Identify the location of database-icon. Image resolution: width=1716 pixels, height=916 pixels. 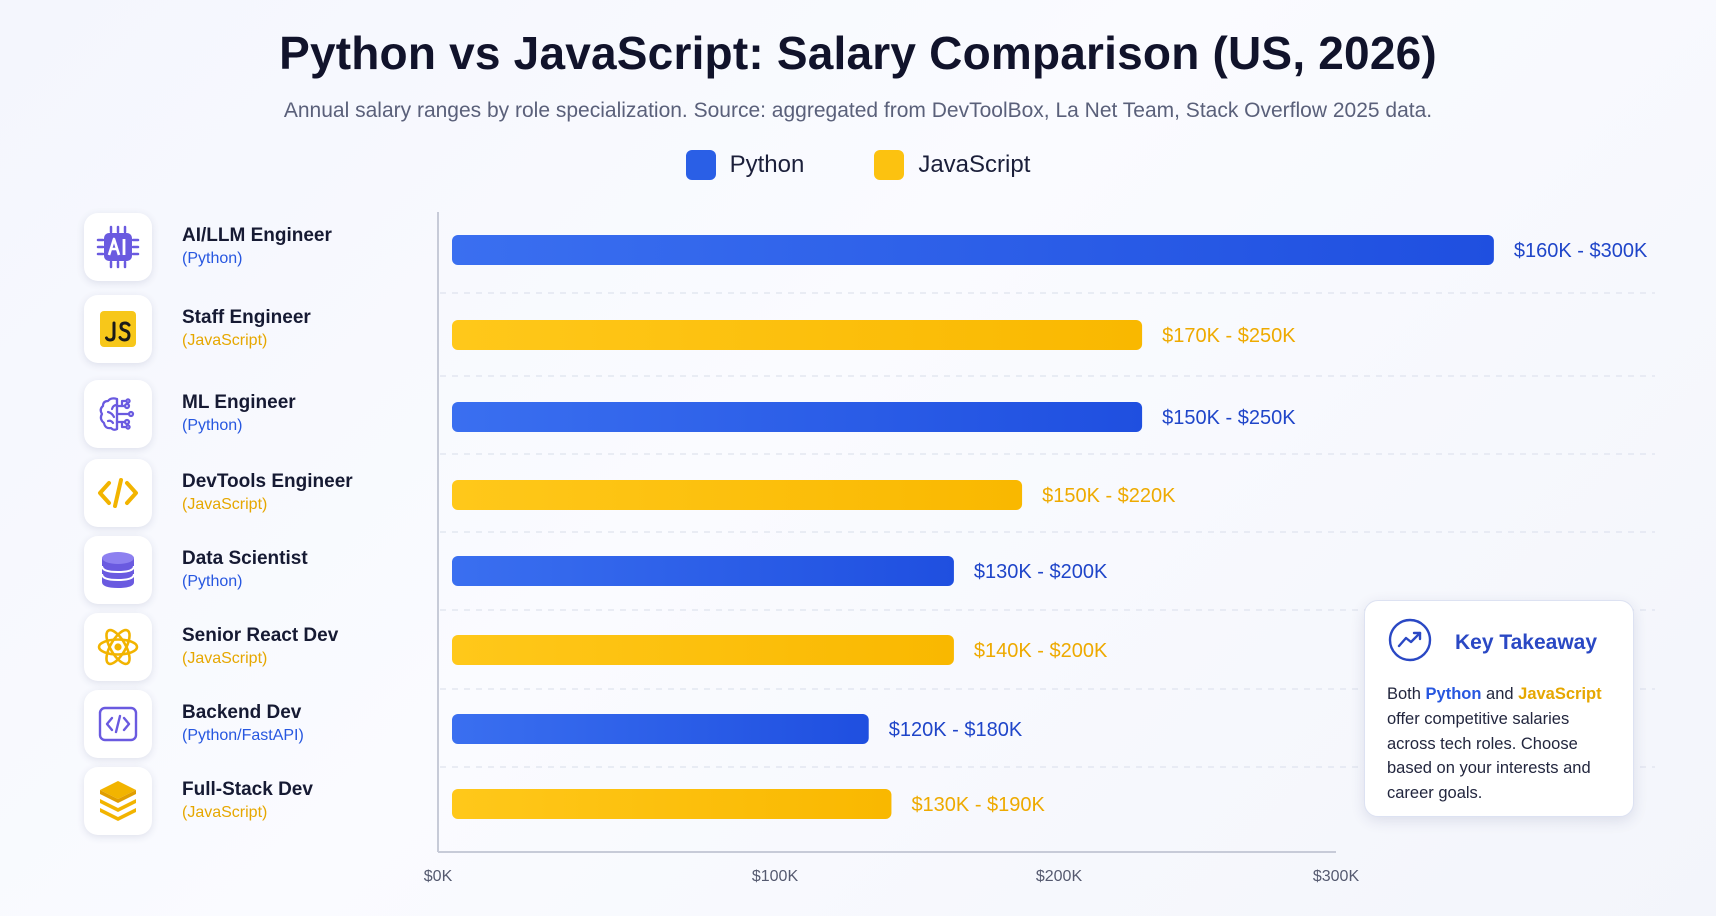
(118, 570).